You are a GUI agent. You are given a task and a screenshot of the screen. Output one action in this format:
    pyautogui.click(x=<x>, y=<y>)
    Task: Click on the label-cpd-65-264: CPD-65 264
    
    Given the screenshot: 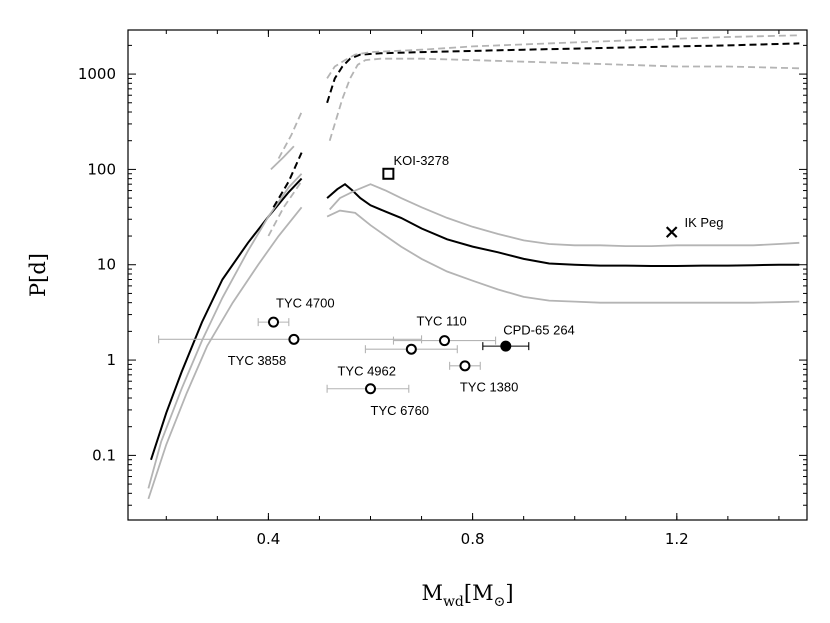 What is the action you would take?
    pyautogui.click(x=539, y=329)
    